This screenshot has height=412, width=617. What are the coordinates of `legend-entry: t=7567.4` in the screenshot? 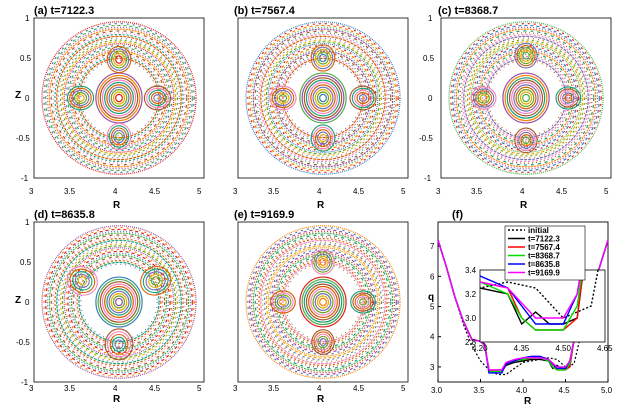 It's located at (544, 247).